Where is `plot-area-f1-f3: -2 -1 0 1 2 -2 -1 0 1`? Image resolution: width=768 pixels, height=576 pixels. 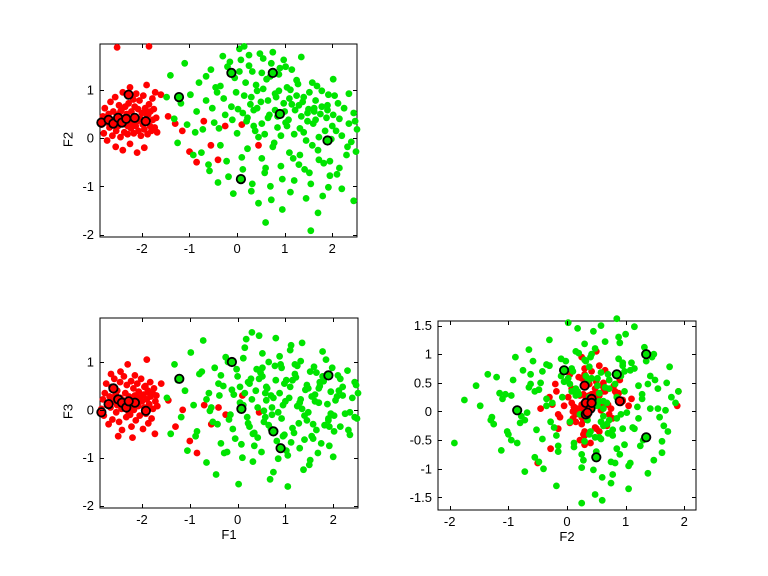 plot-area-f1-f3: -2 -1 0 1 2 -2 -1 0 1 is located at coordinates (222, 422).